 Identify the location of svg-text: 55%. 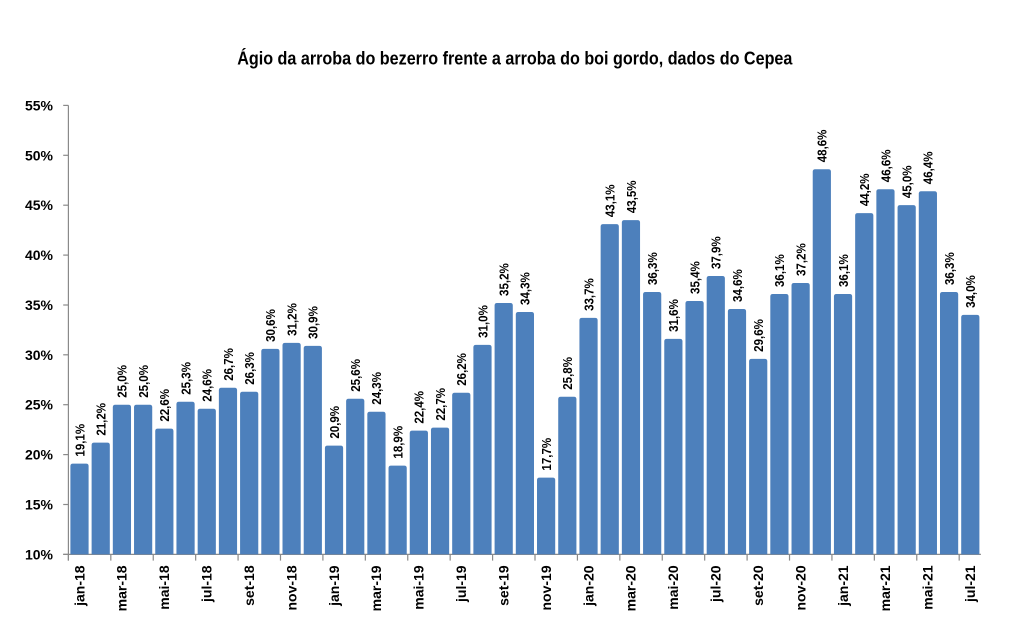
(39, 105).